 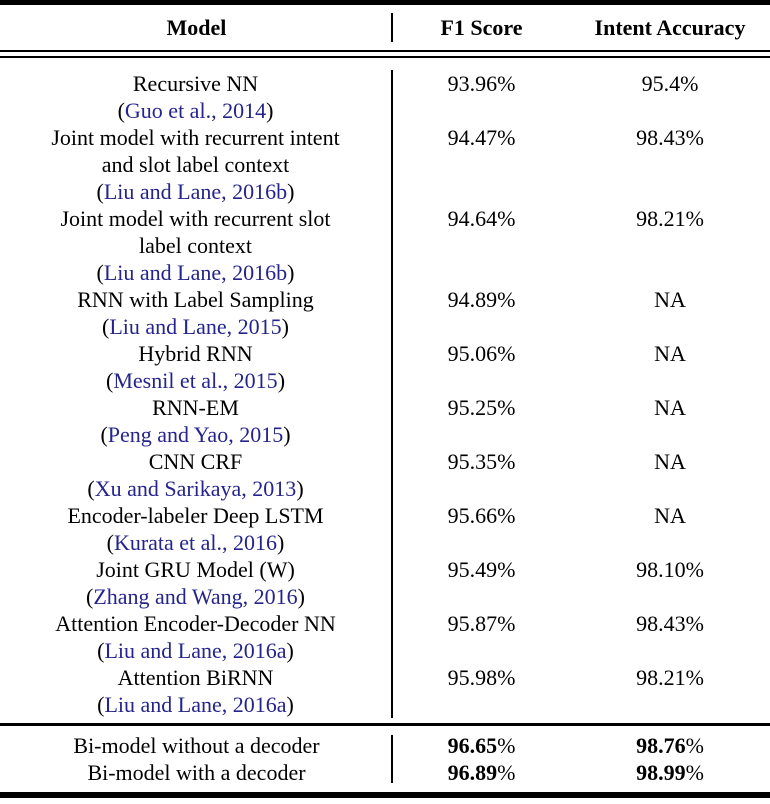 What do you see at coordinates (392, 27) in the screenshot?
I see `column-divider` at bounding box center [392, 27].